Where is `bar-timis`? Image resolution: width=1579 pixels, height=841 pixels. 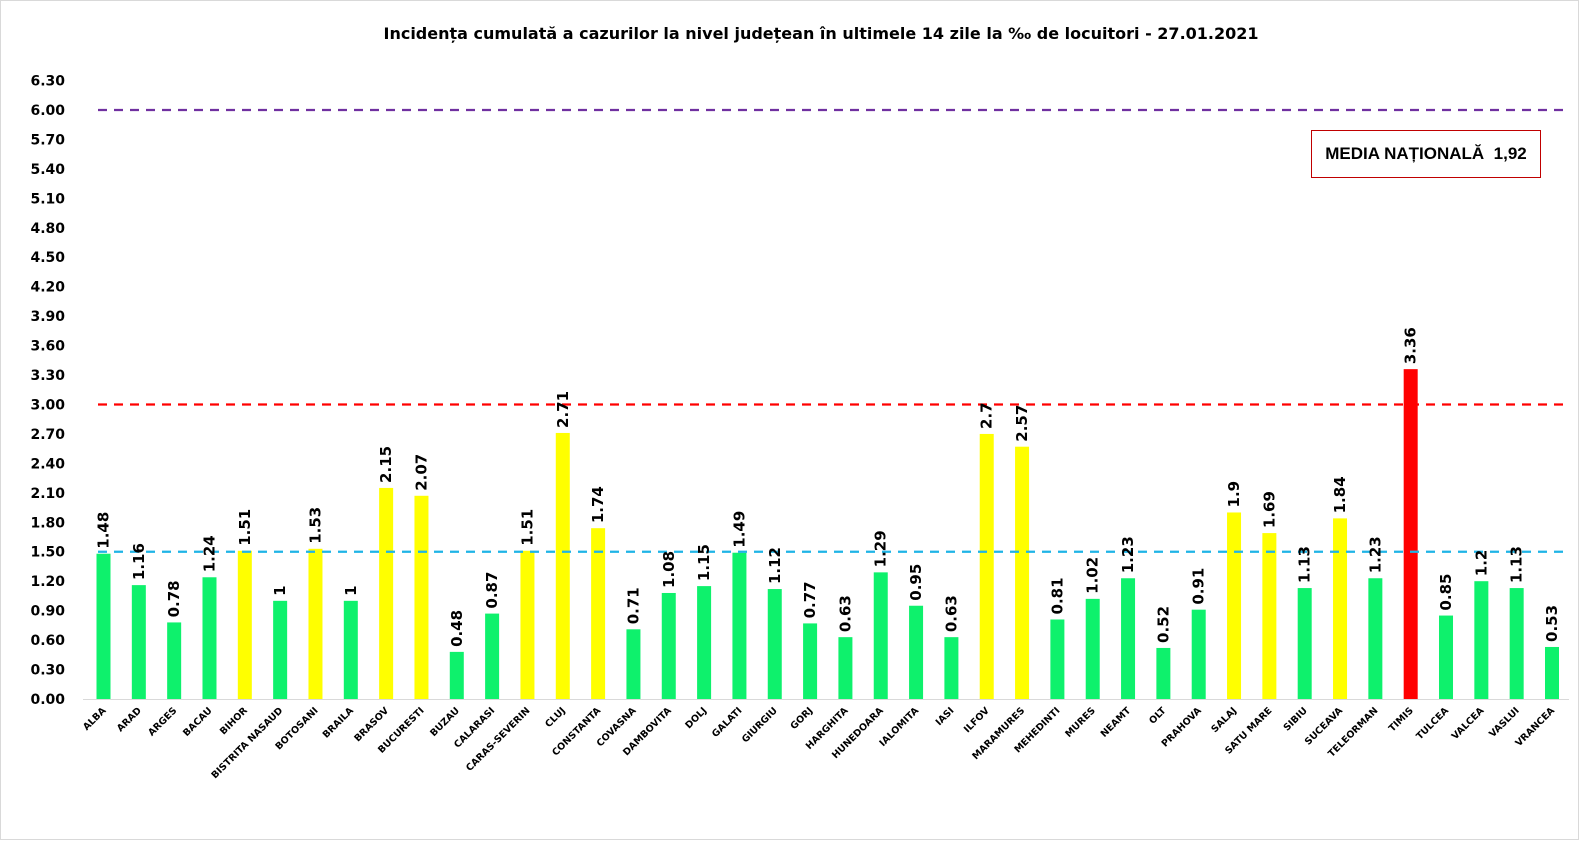
bar-timis is located at coordinates (1410, 534).